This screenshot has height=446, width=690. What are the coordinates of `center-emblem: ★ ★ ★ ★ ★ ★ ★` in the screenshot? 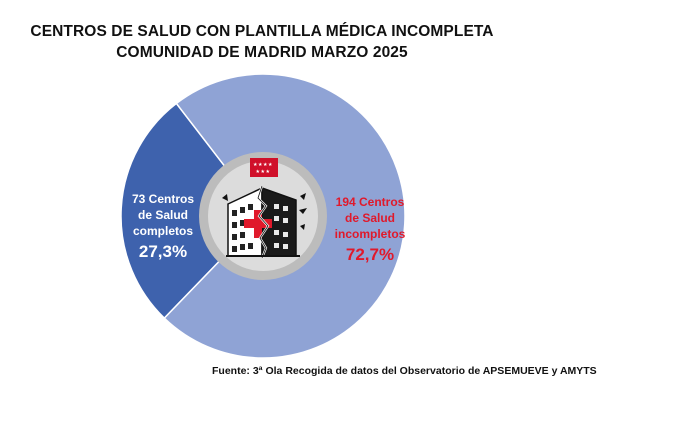 It's located at (263, 216).